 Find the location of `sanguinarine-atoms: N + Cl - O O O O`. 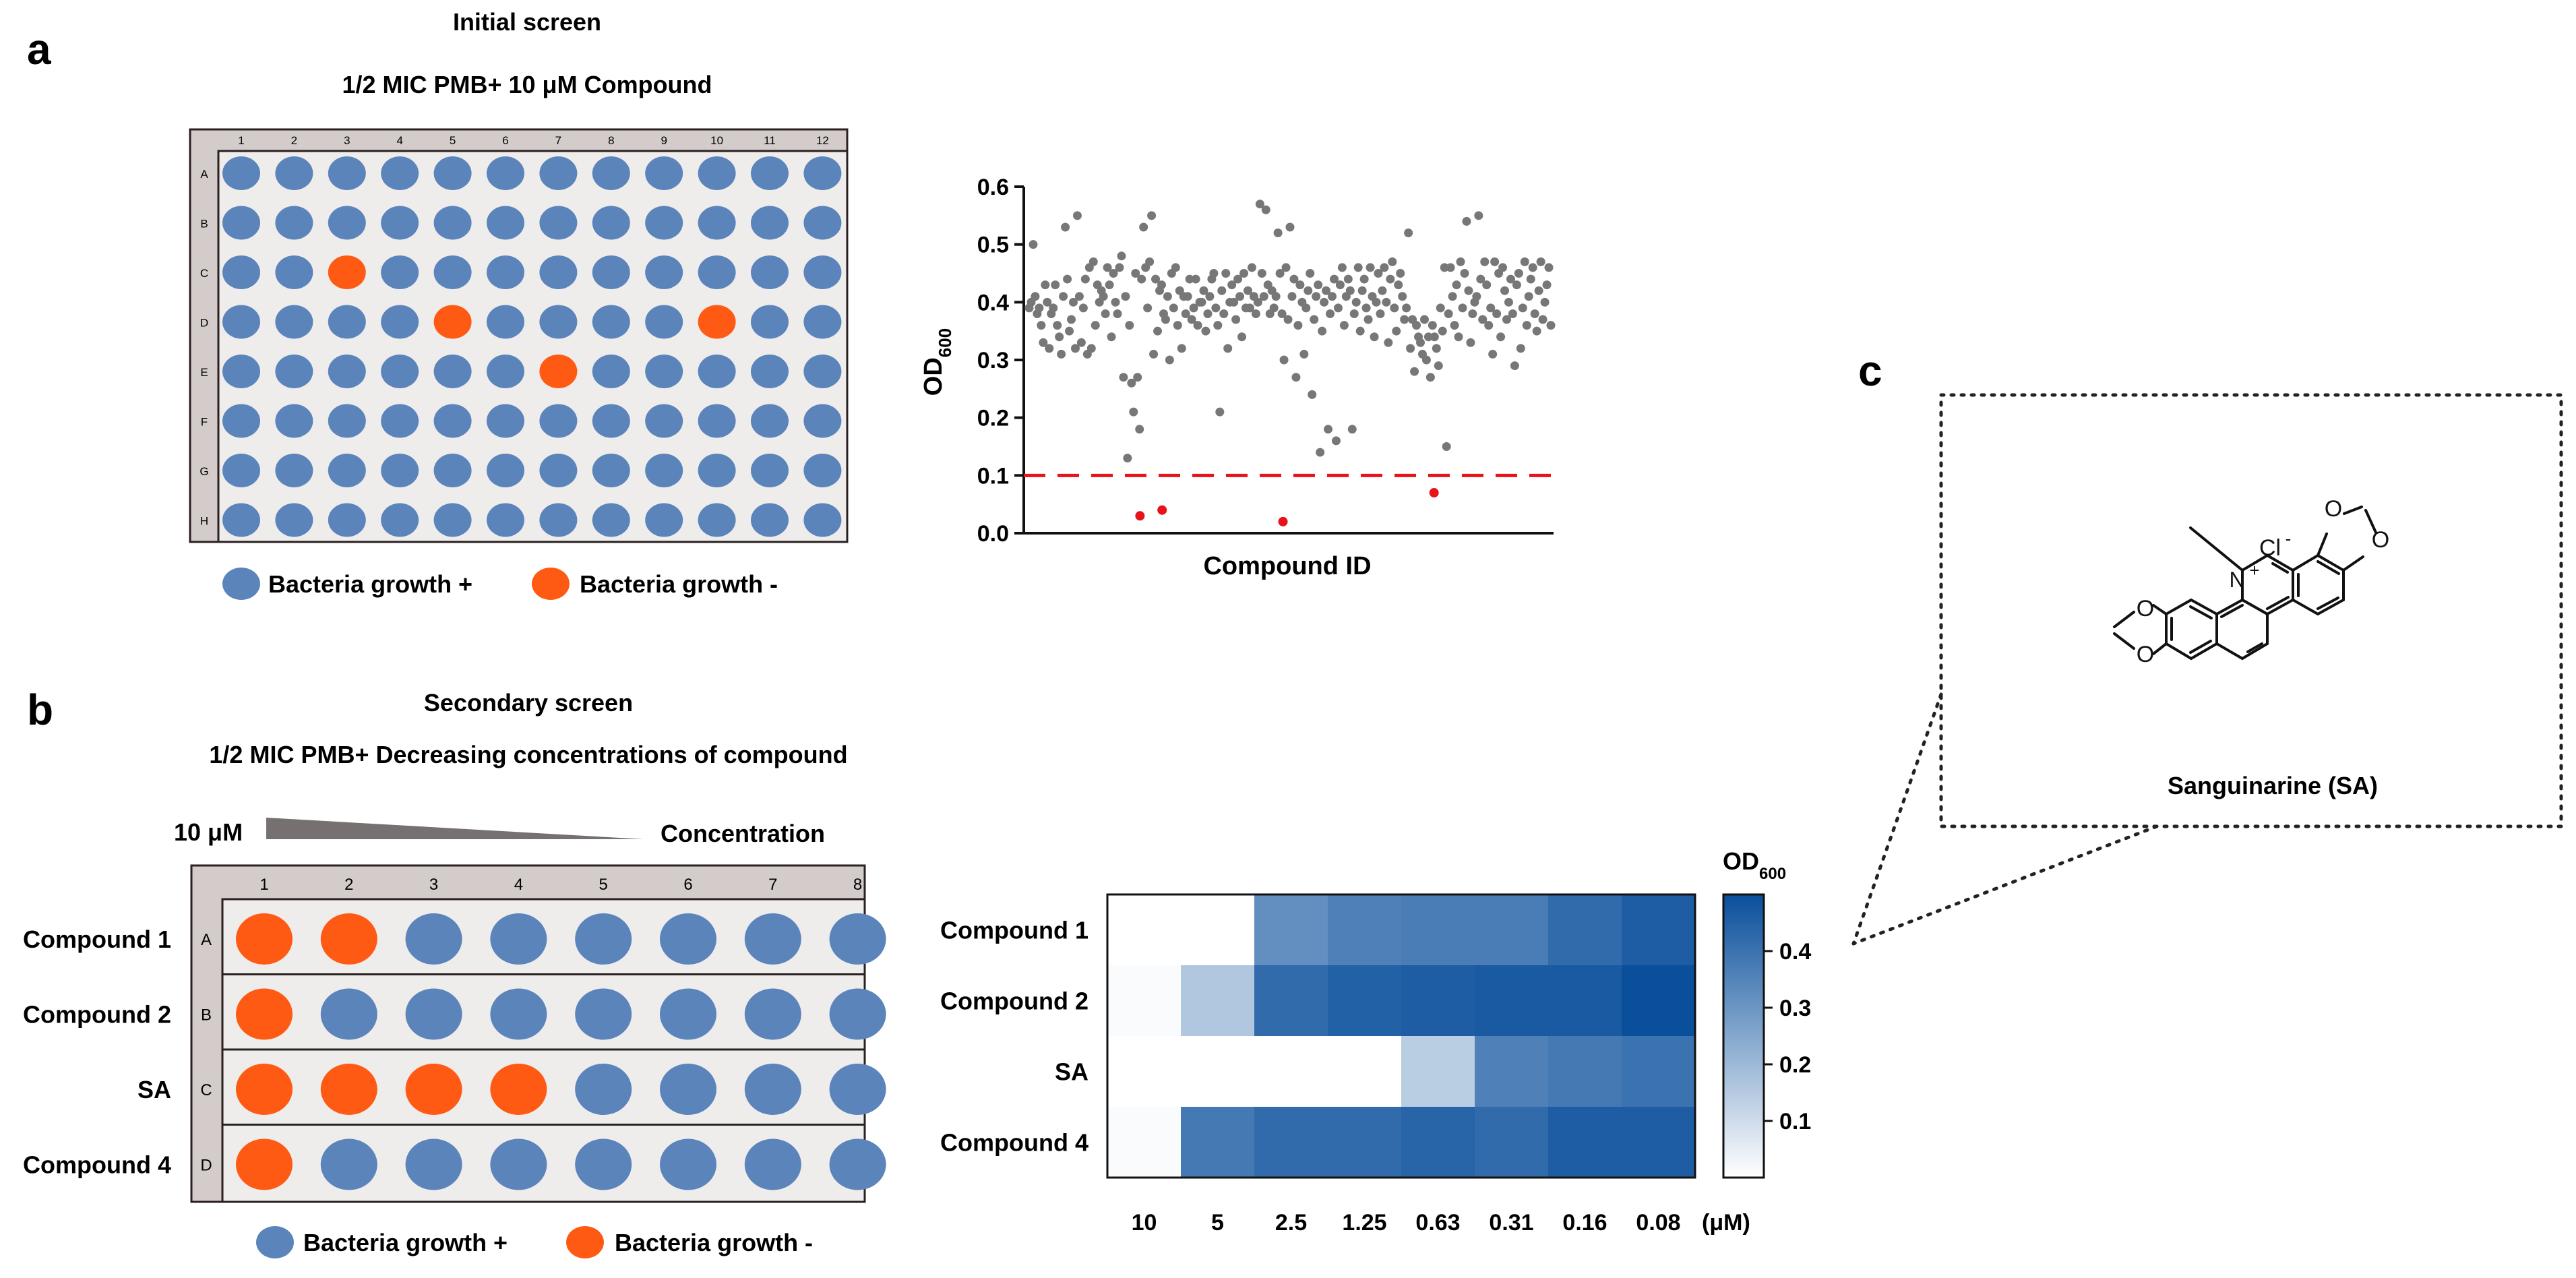

sanguinarine-atoms: N + Cl - O O O O is located at coordinates (2263, 582).